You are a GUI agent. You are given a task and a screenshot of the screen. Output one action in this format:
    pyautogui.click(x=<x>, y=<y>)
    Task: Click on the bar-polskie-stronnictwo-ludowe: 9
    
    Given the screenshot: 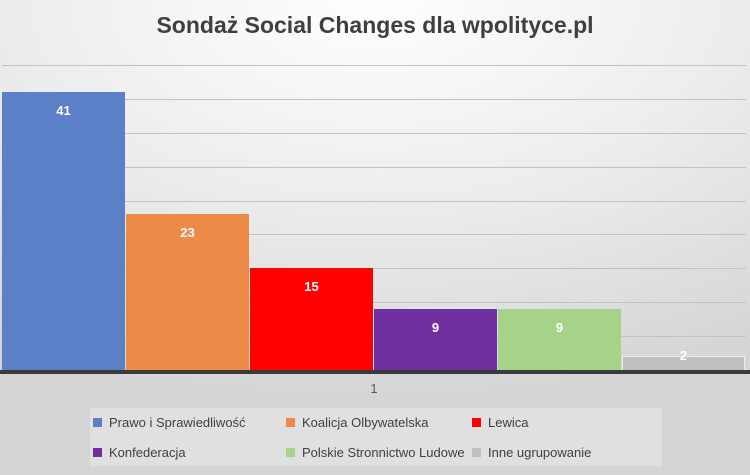 What is the action you would take?
    pyautogui.click(x=559, y=339)
    